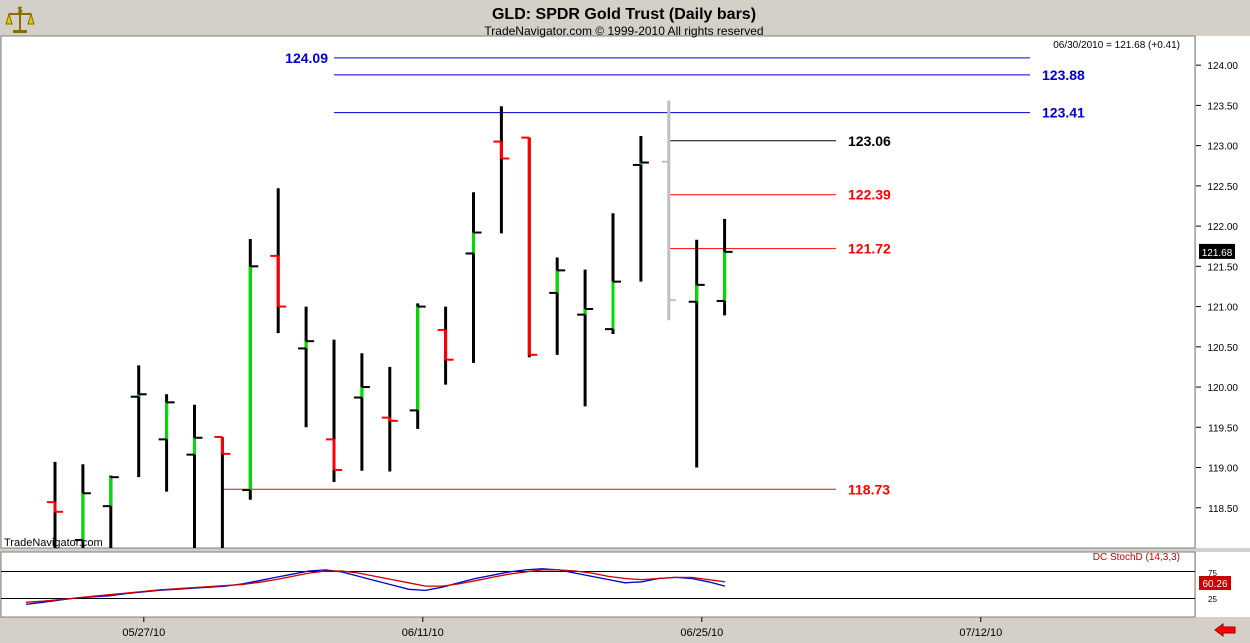 The width and height of the screenshot is (1250, 643). What do you see at coordinates (869, 249) in the screenshot?
I see `level-label: 121.72` at bounding box center [869, 249].